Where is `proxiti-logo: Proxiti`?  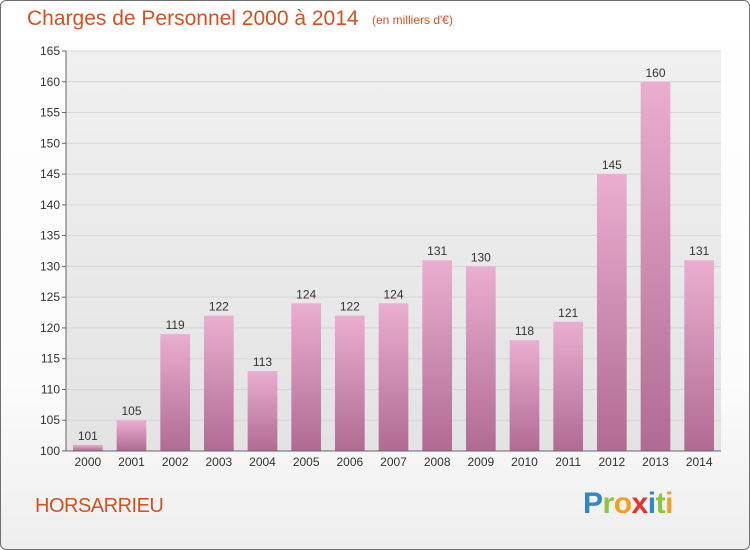 proxiti-logo: Proxiti is located at coordinates (628, 504).